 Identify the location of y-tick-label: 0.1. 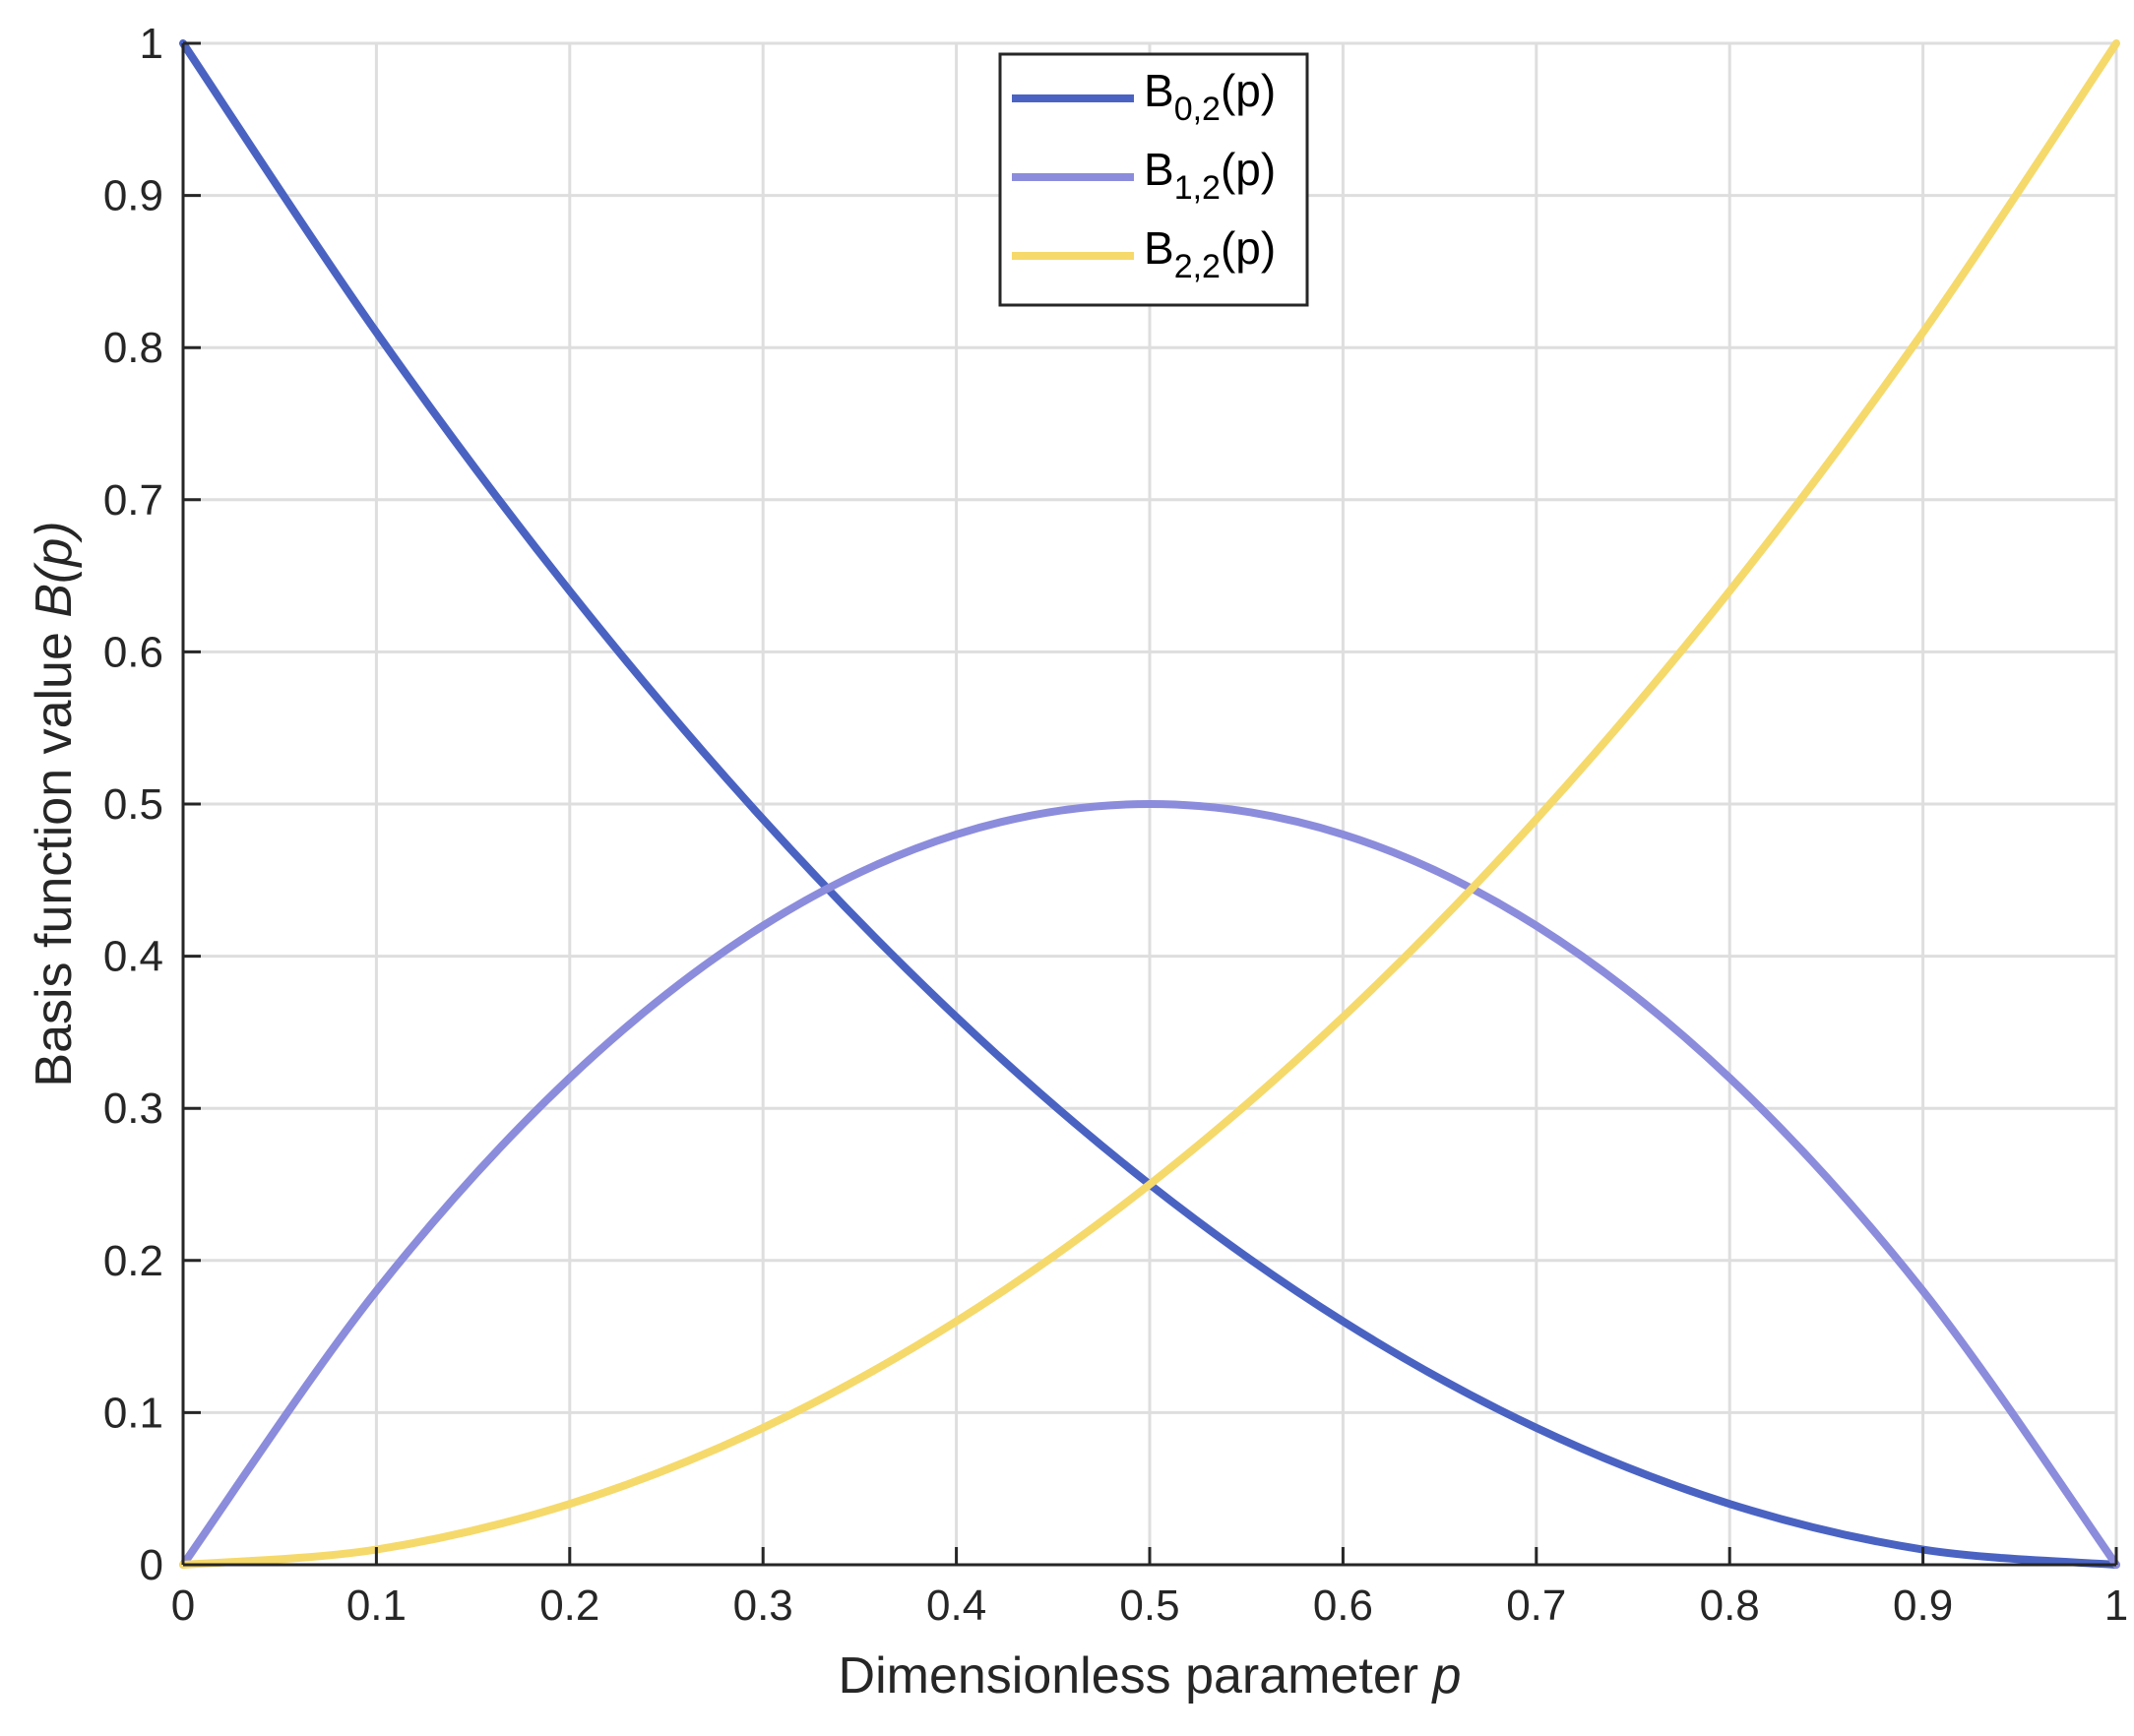
(133, 1413).